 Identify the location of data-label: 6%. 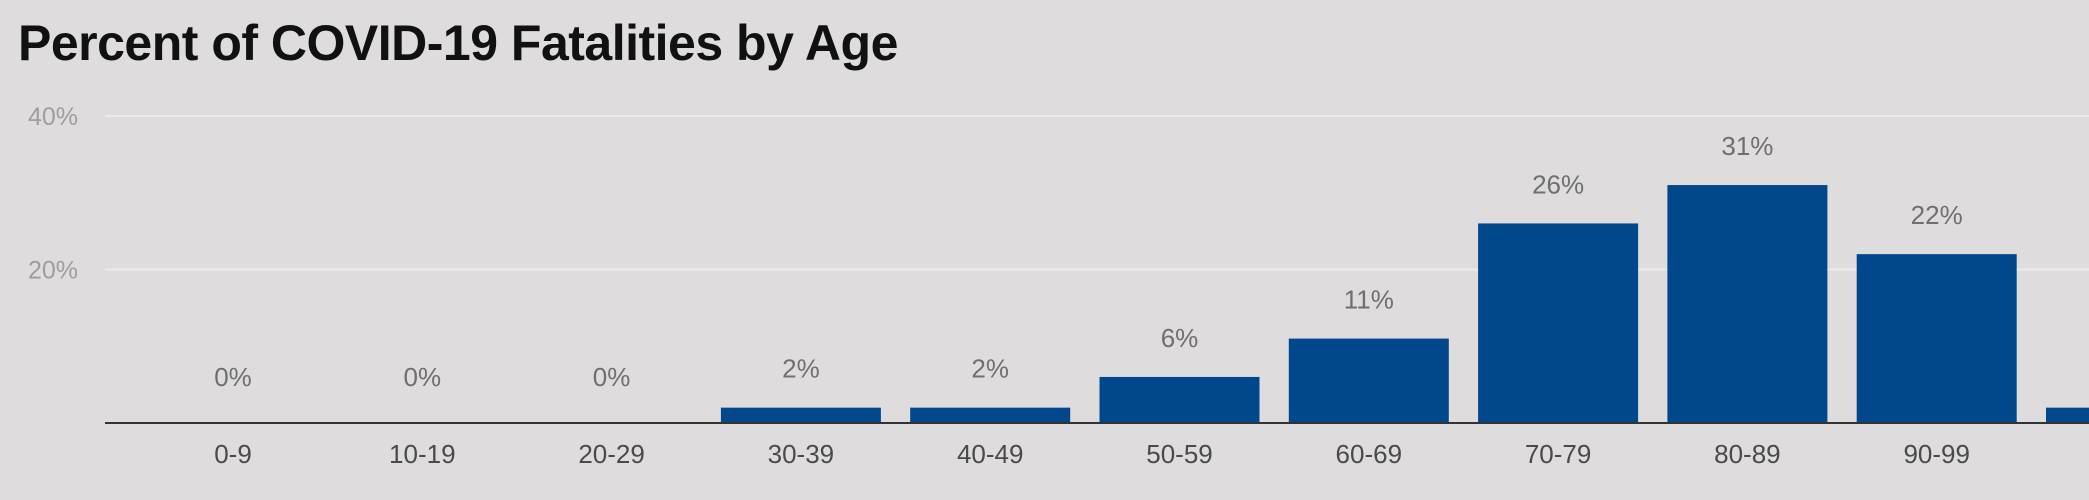
(1180, 338).